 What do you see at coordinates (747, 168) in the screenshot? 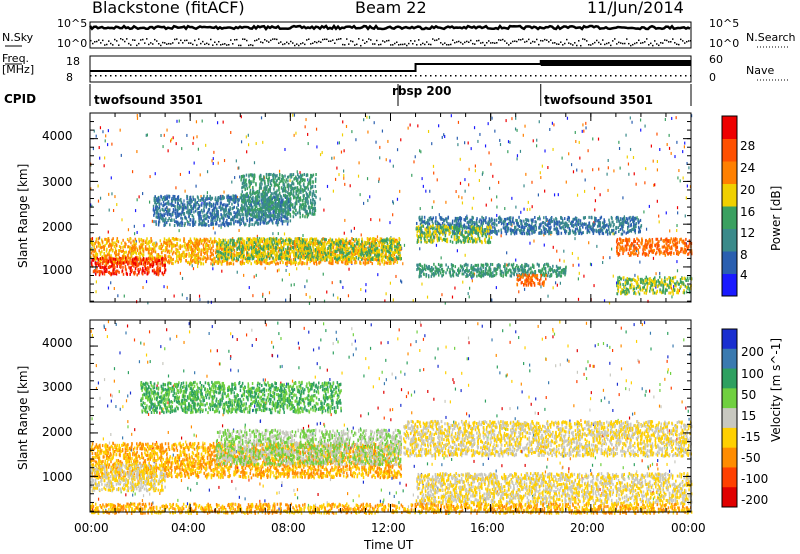
I see `power-scale-tick: 24` at bounding box center [747, 168].